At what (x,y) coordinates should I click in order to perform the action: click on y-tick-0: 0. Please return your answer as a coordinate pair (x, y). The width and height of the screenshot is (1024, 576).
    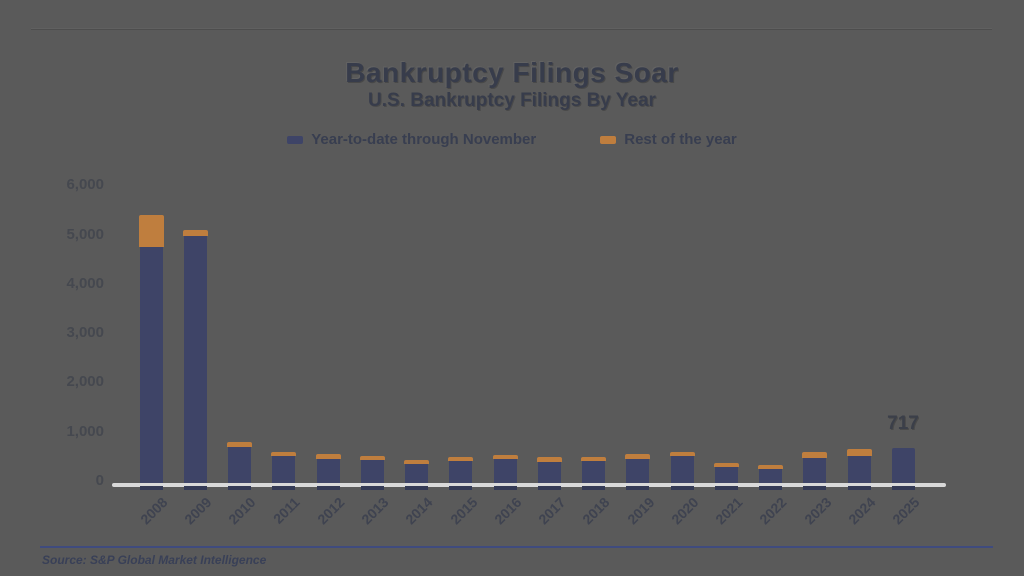
    Looking at the image, I should click on (99, 480).